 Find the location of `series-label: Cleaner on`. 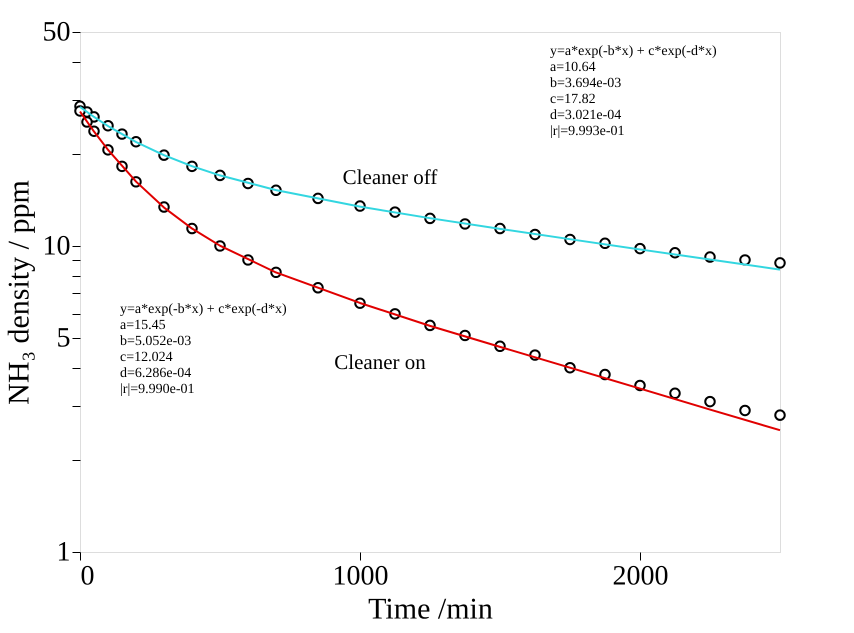

series-label: Cleaner on is located at coordinates (380, 362).